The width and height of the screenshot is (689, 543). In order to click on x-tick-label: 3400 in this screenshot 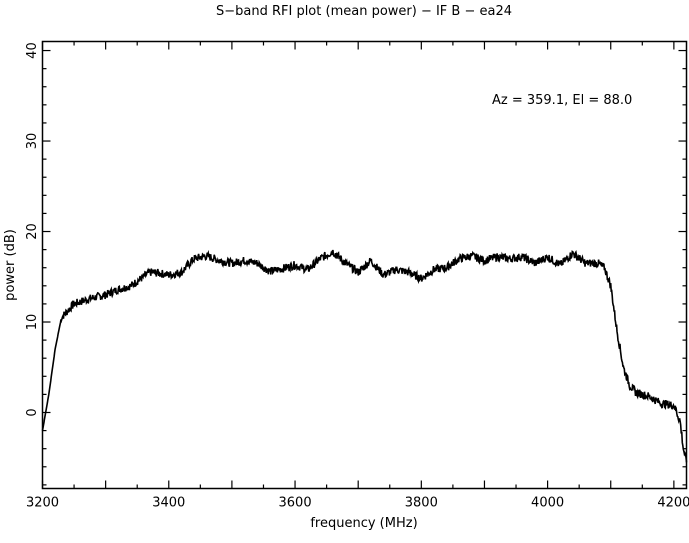, I will do `click(168, 503)`.